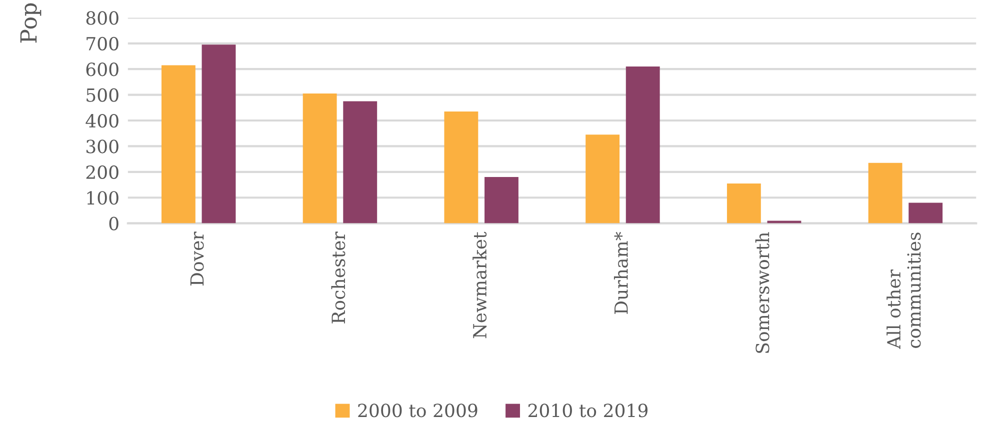 This screenshot has height=437, width=984. I want to click on legend-label: 2010 to 2019, so click(588, 411).